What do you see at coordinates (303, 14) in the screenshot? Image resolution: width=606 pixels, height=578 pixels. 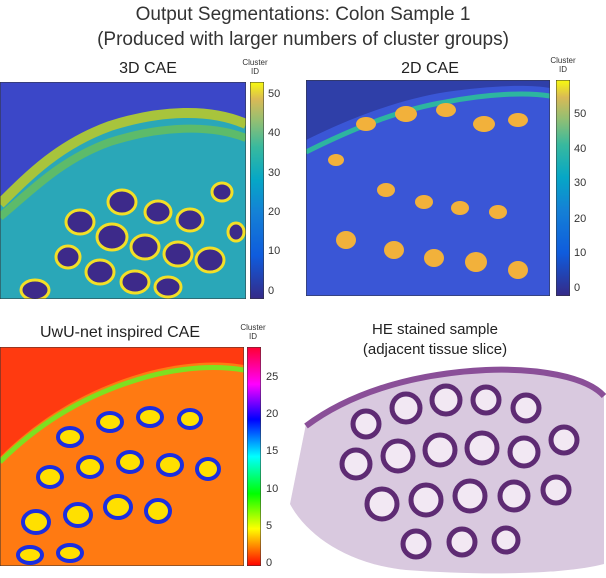 I see `figure-title-line-1: Output Segmentations: Colon Sample 1` at bounding box center [303, 14].